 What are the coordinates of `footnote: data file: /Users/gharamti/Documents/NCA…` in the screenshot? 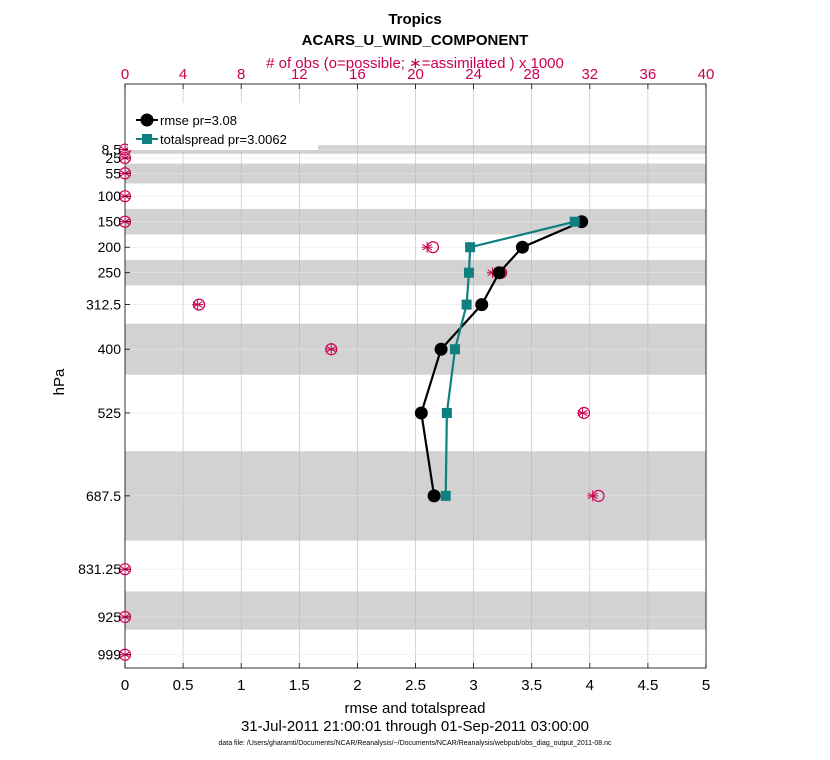 It's located at (415, 743).